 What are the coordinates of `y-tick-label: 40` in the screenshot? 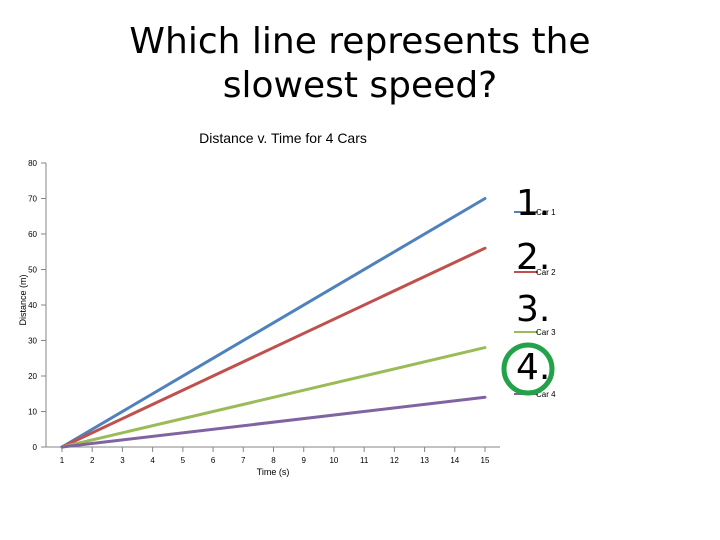 It's located at (32, 305).